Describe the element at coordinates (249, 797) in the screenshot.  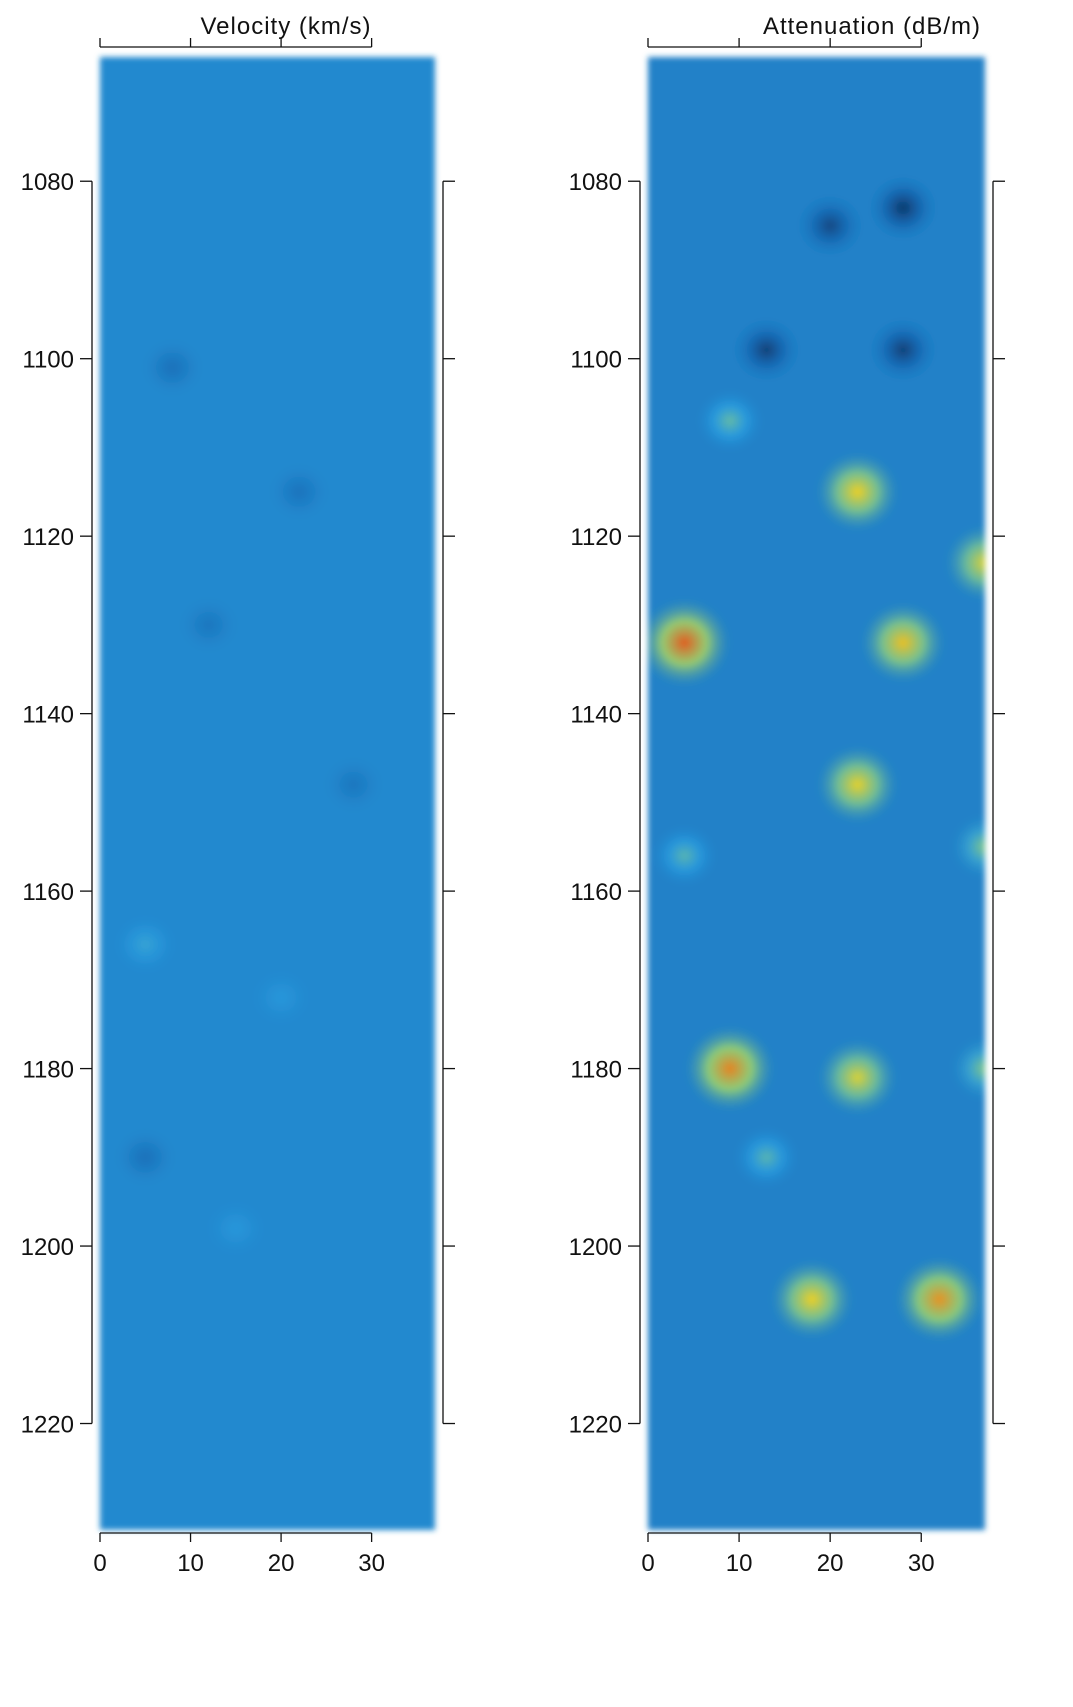
I see `velocity-heatmap-features` at that location.